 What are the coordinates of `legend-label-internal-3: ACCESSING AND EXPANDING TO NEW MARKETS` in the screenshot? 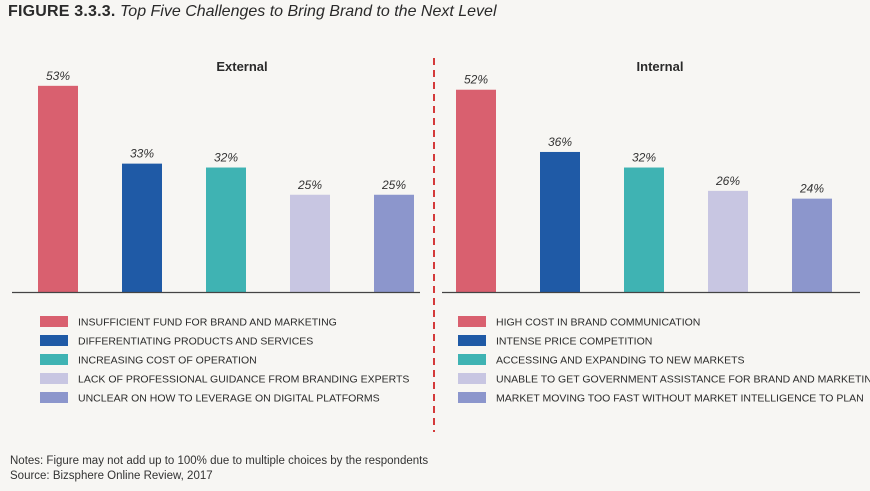 It's located at (620, 361).